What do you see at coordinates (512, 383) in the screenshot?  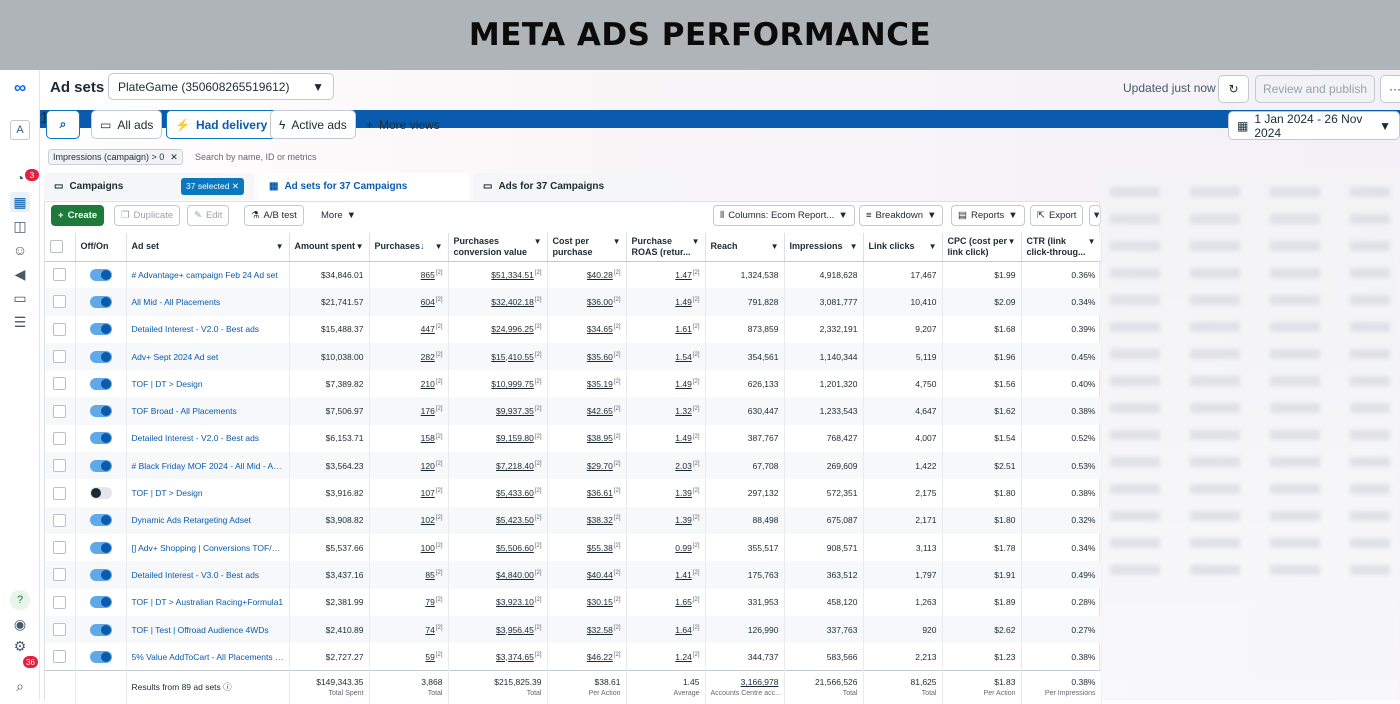 I see `conversion-value: $10,999.75` at bounding box center [512, 383].